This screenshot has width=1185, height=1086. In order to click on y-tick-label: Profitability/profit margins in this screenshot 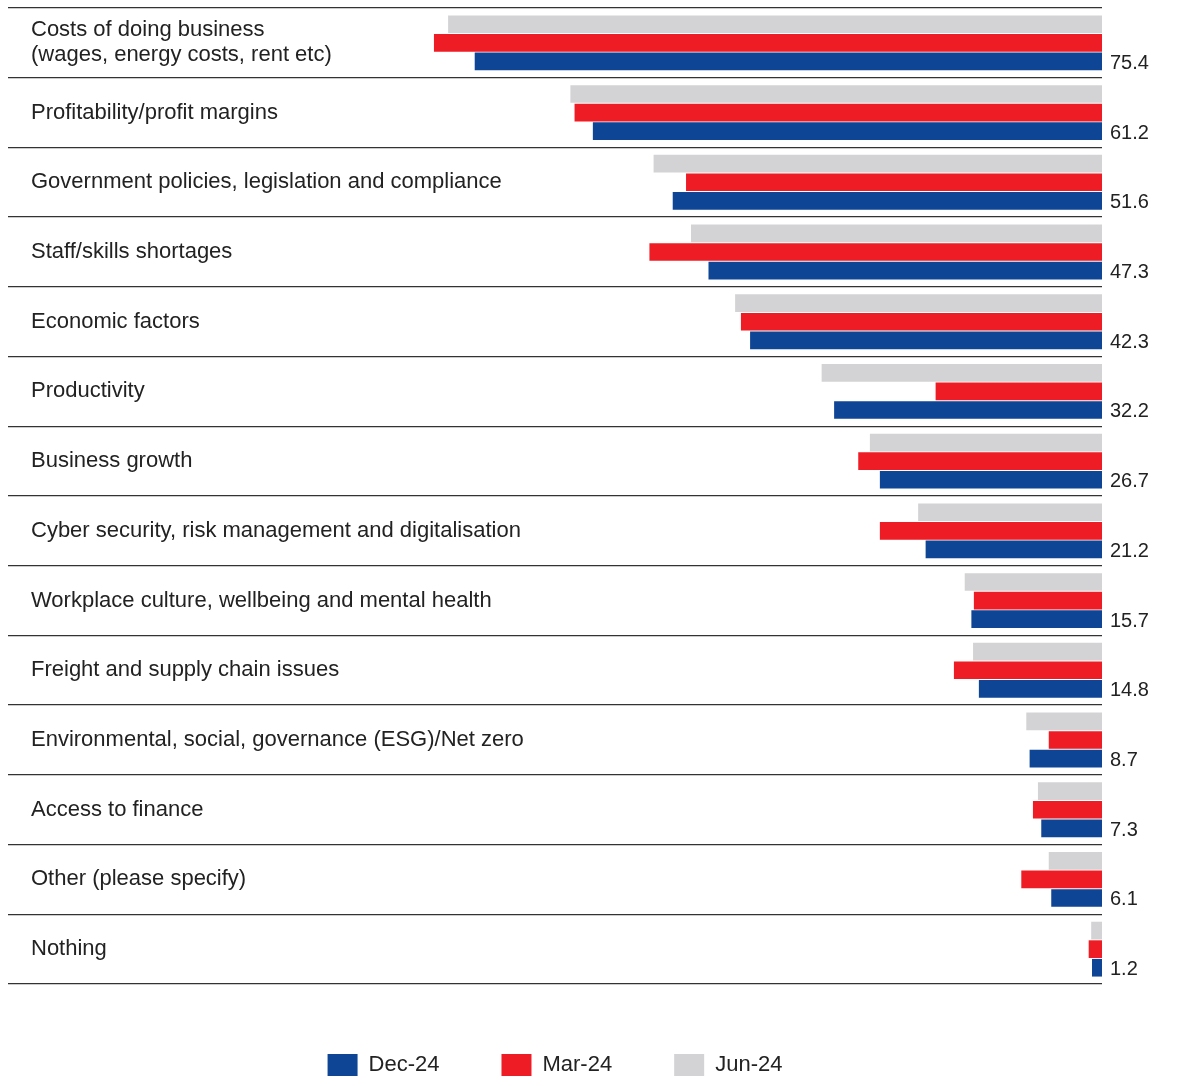, I will do `click(154, 111)`.